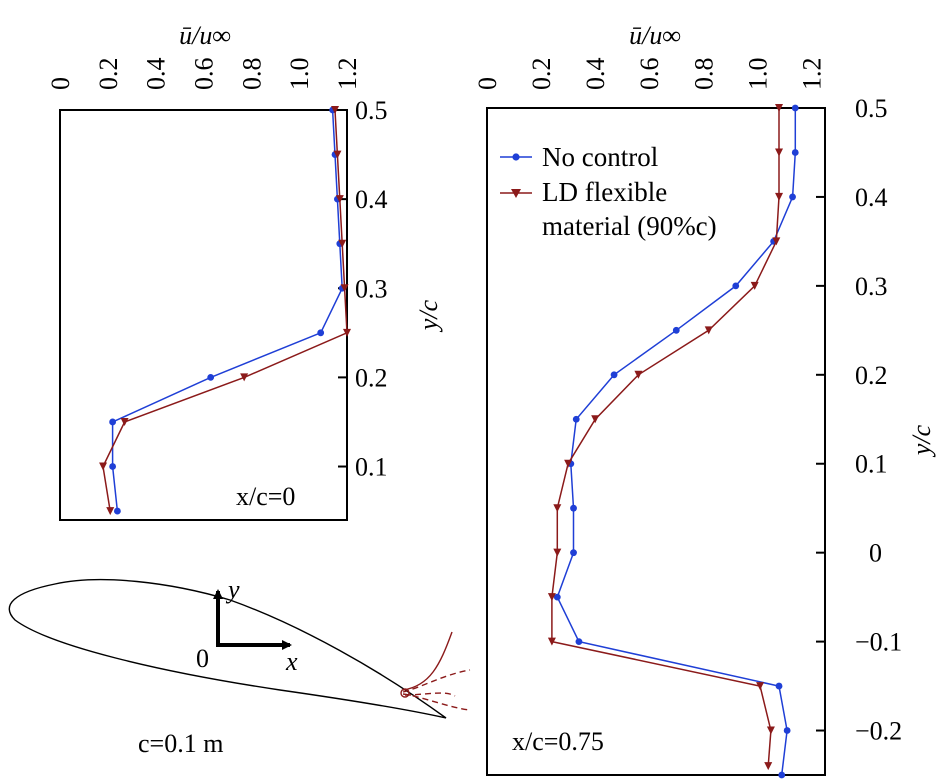 This screenshot has height=784, width=945. What do you see at coordinates (156, 74) in the screenshot?
I see `panel0-x-tick-label: 0.4` at bounding box center [156, 74].